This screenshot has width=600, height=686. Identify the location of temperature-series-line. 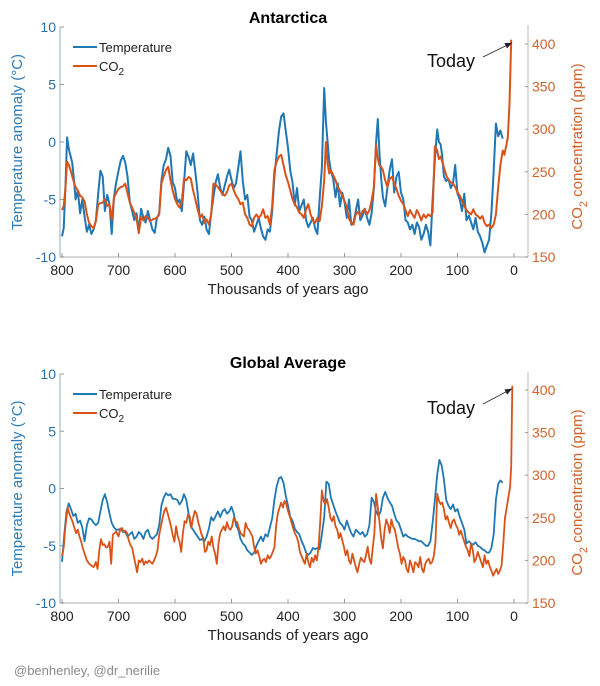
(282, 510).